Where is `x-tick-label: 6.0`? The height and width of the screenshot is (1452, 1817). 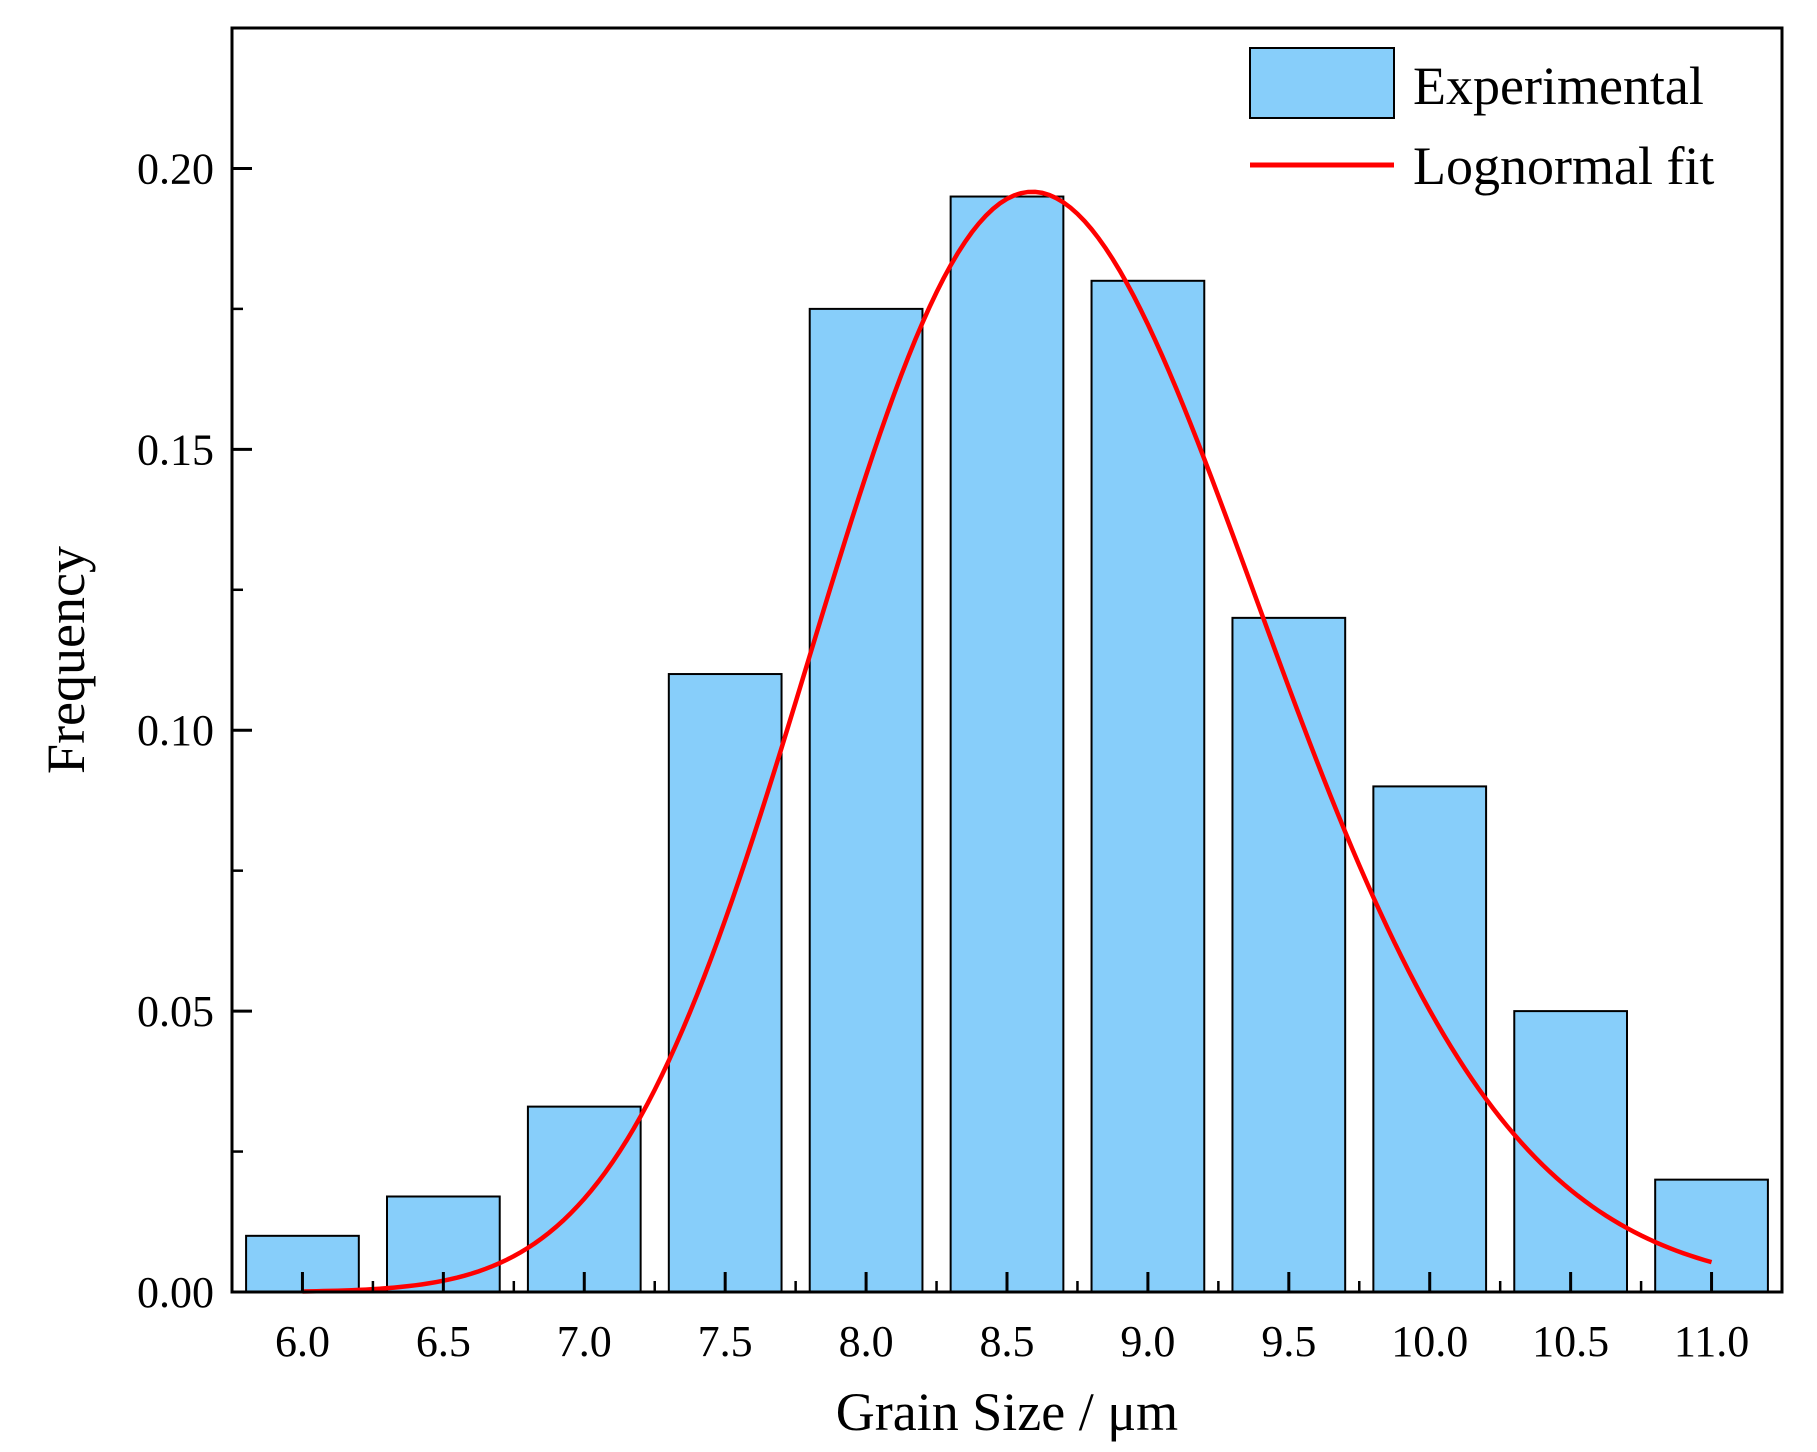 x-tick-label: 6.0 is located at coordinates (302, 1341).